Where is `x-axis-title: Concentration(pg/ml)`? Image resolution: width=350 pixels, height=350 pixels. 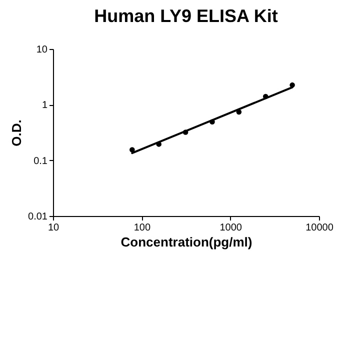 x-axis-title: Concentration(pg/ml) is located at coordinates (186, 242).